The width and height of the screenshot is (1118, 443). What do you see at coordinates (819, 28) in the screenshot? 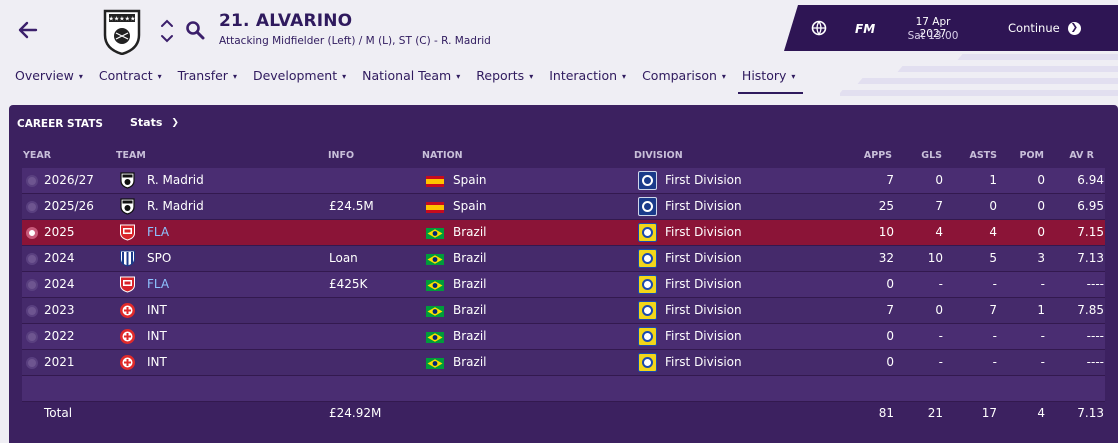
I see `globe-icon` at bounding box center [819, 28].